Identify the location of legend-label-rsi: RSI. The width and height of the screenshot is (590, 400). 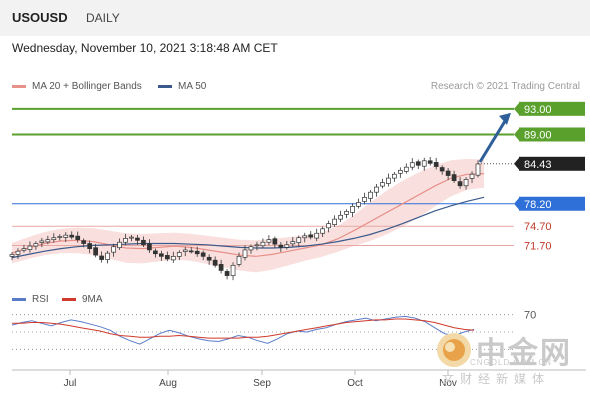
(40, 299).